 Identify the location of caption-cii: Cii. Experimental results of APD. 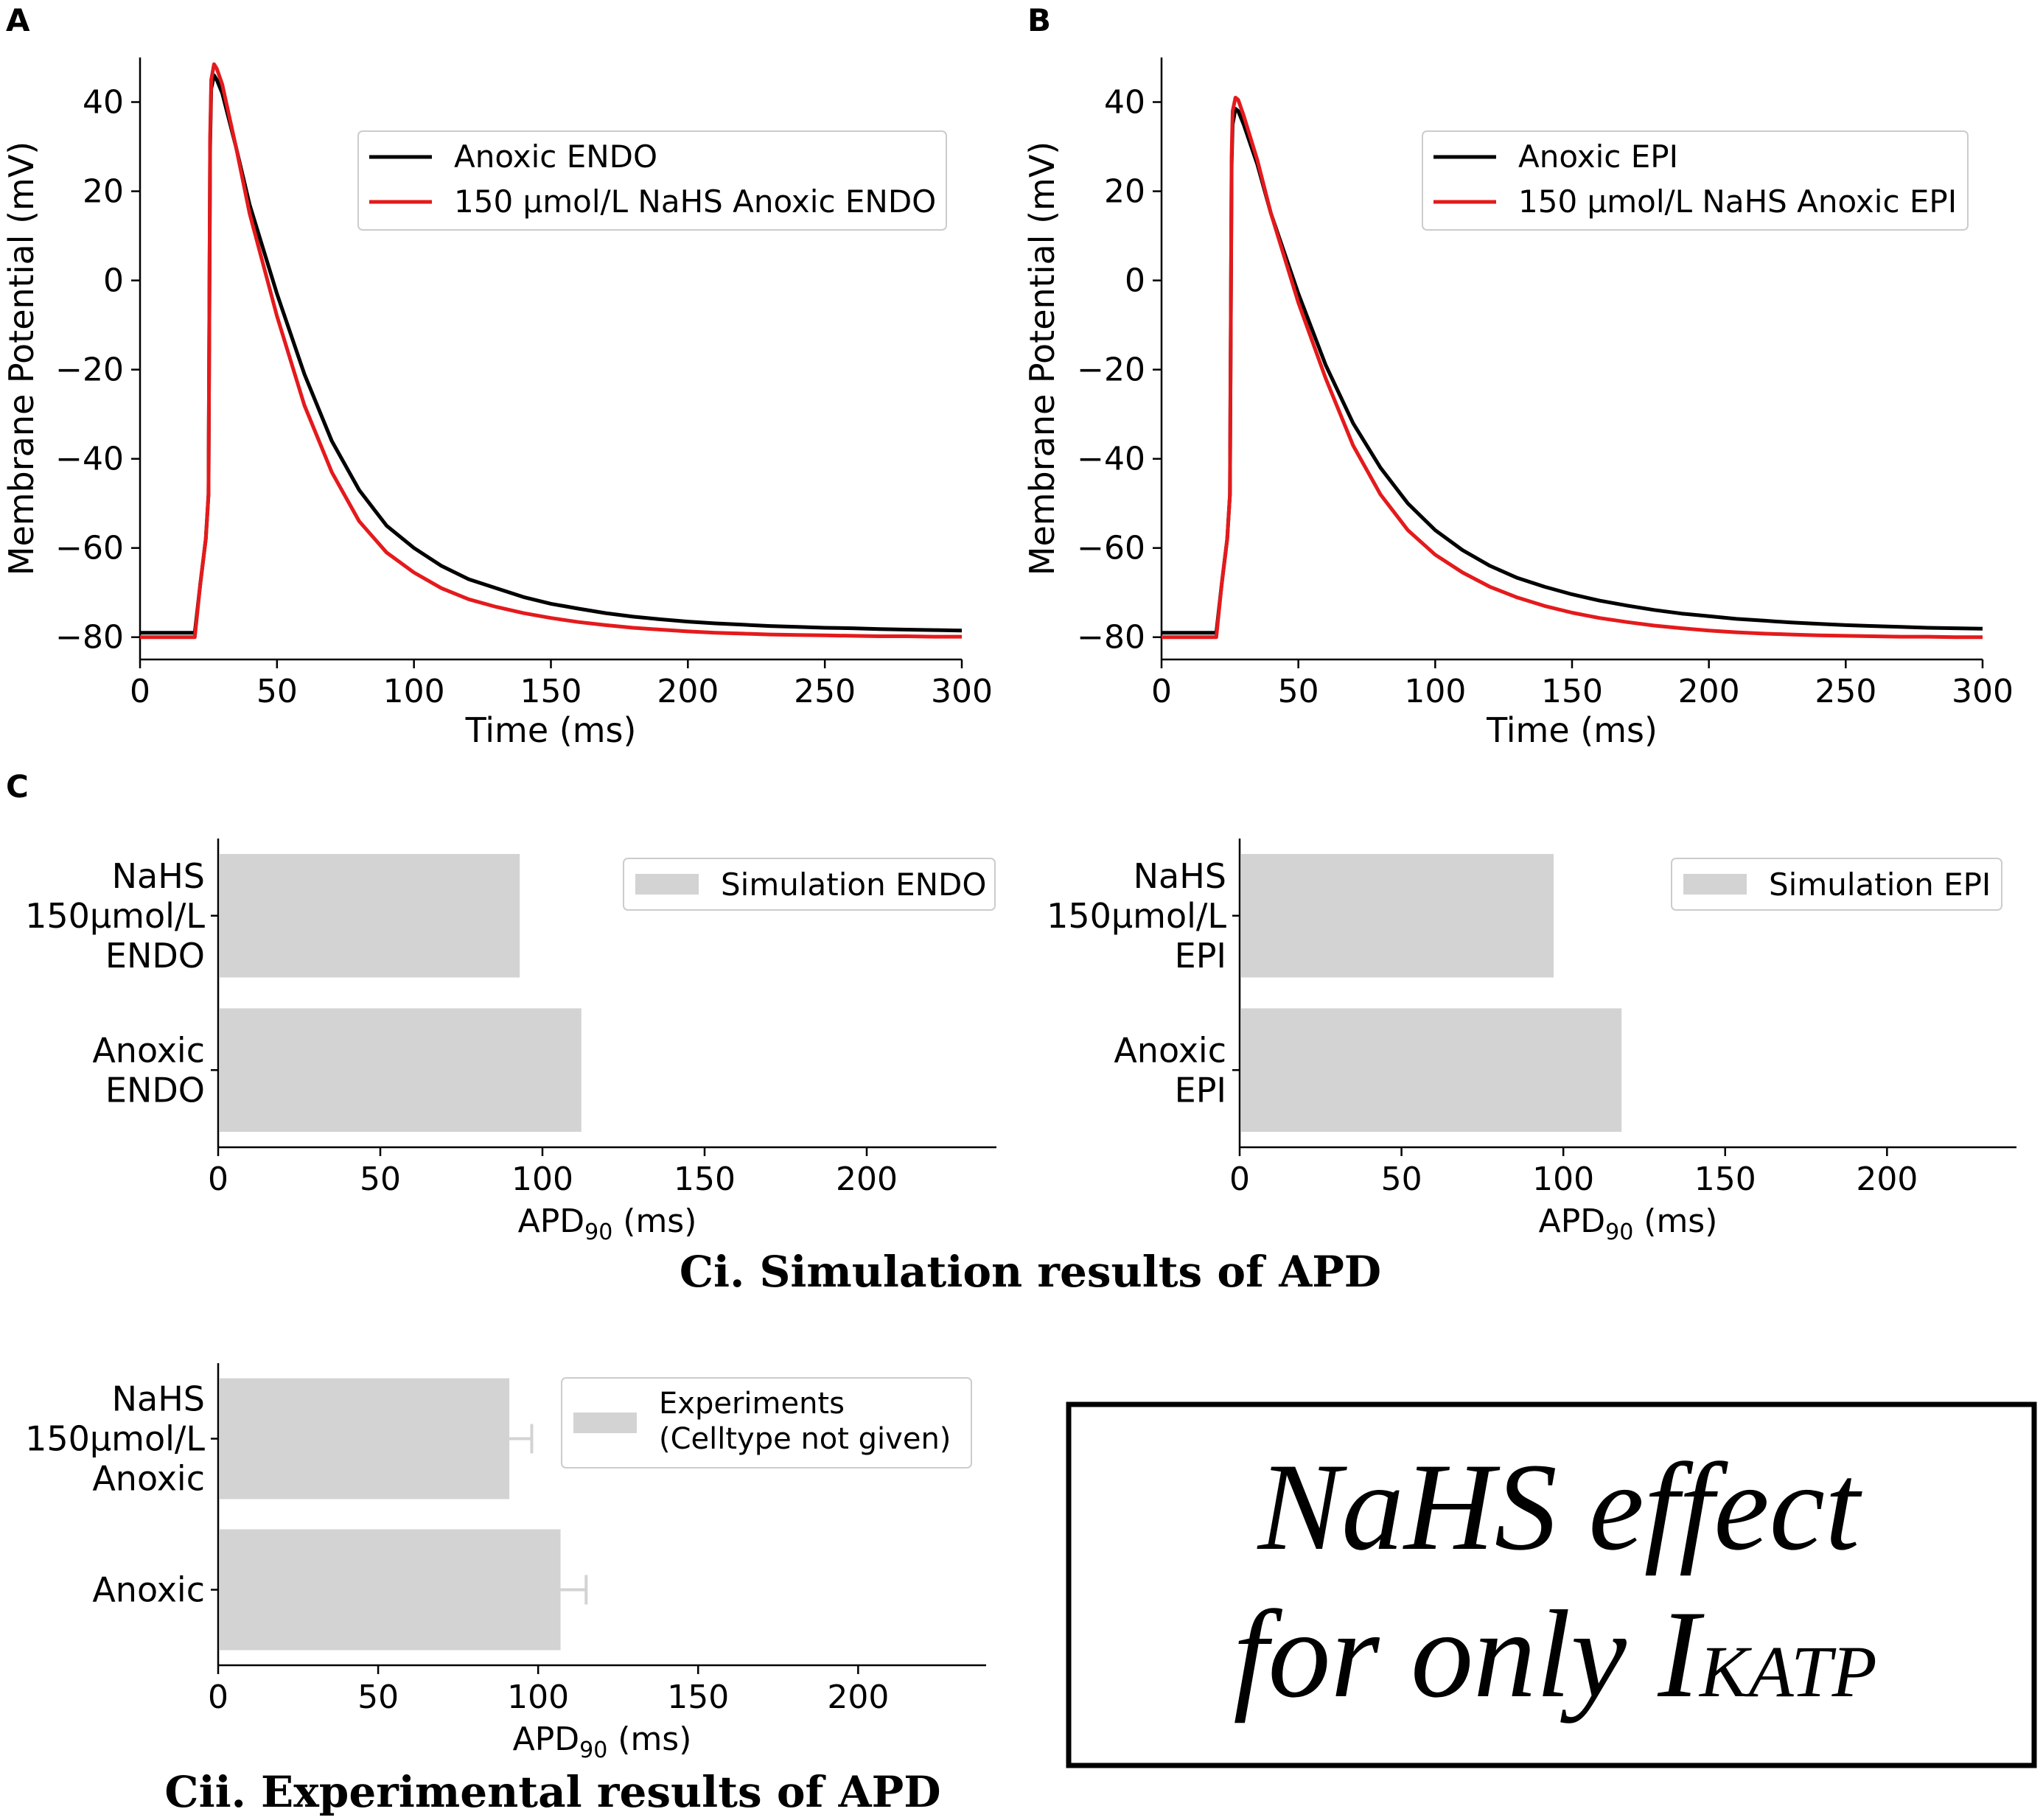
(552, 1792).